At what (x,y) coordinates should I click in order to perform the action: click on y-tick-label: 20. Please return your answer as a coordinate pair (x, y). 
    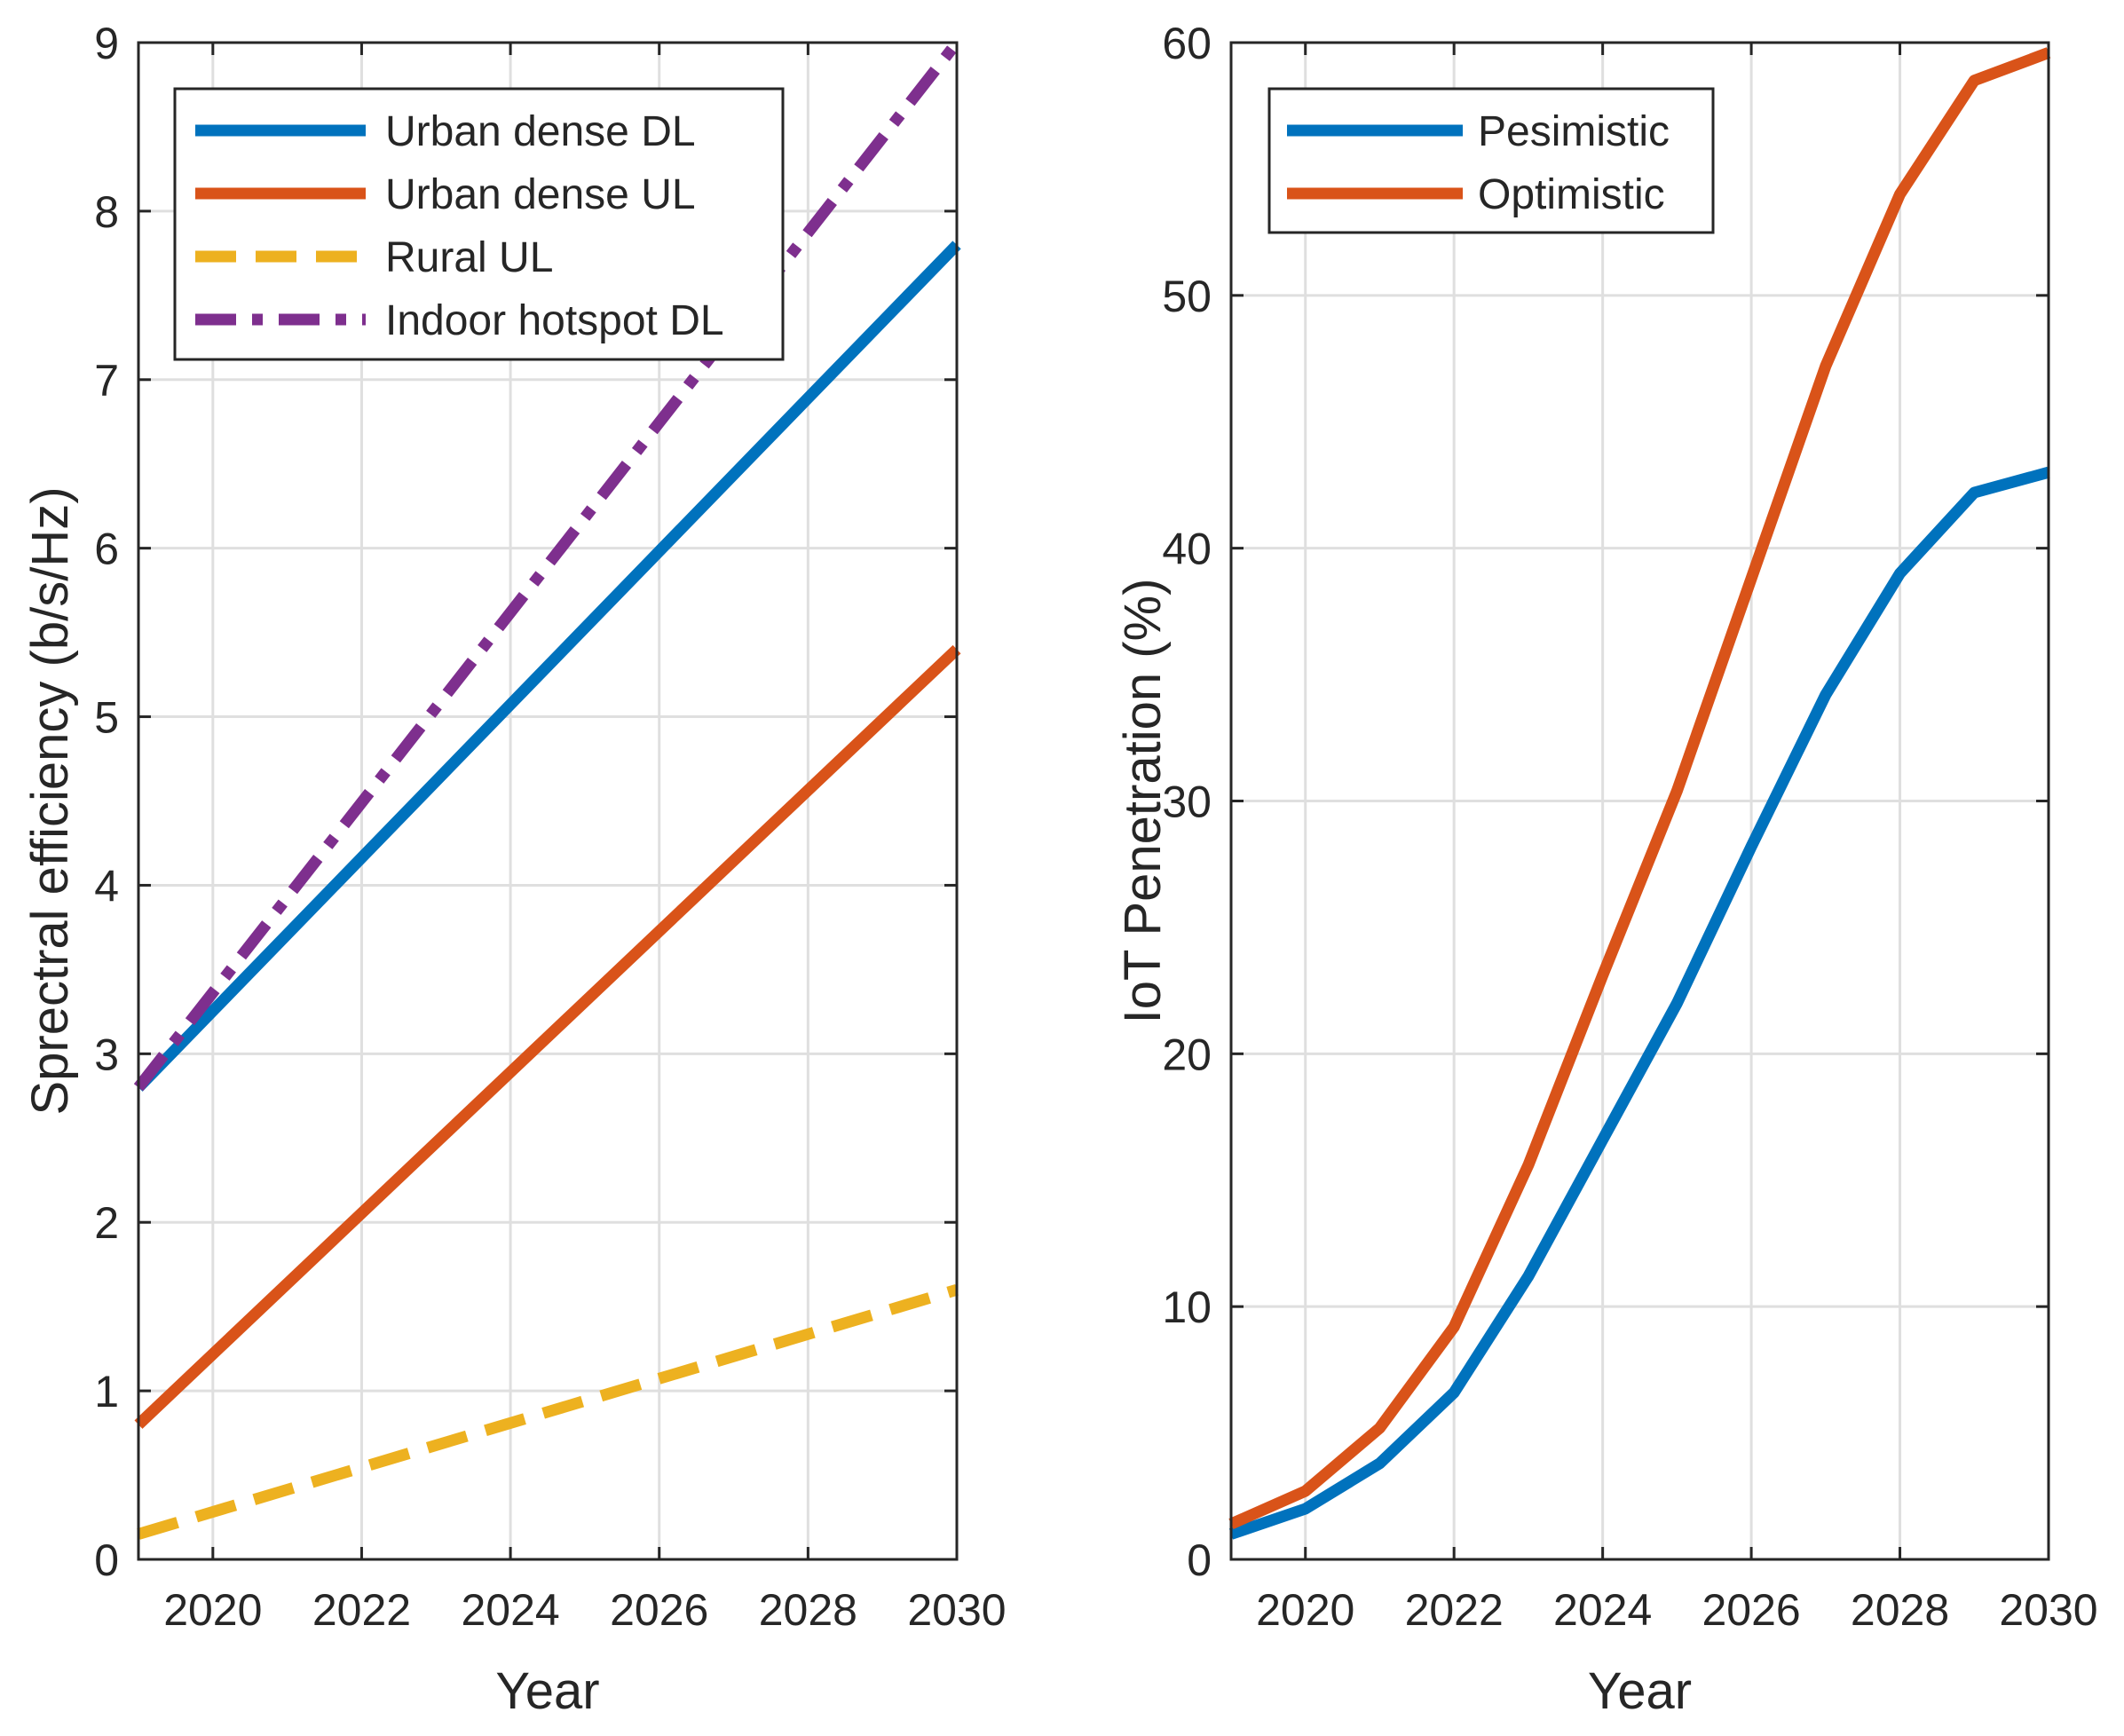
    Looking at the image, I should click on (1187, 1054).